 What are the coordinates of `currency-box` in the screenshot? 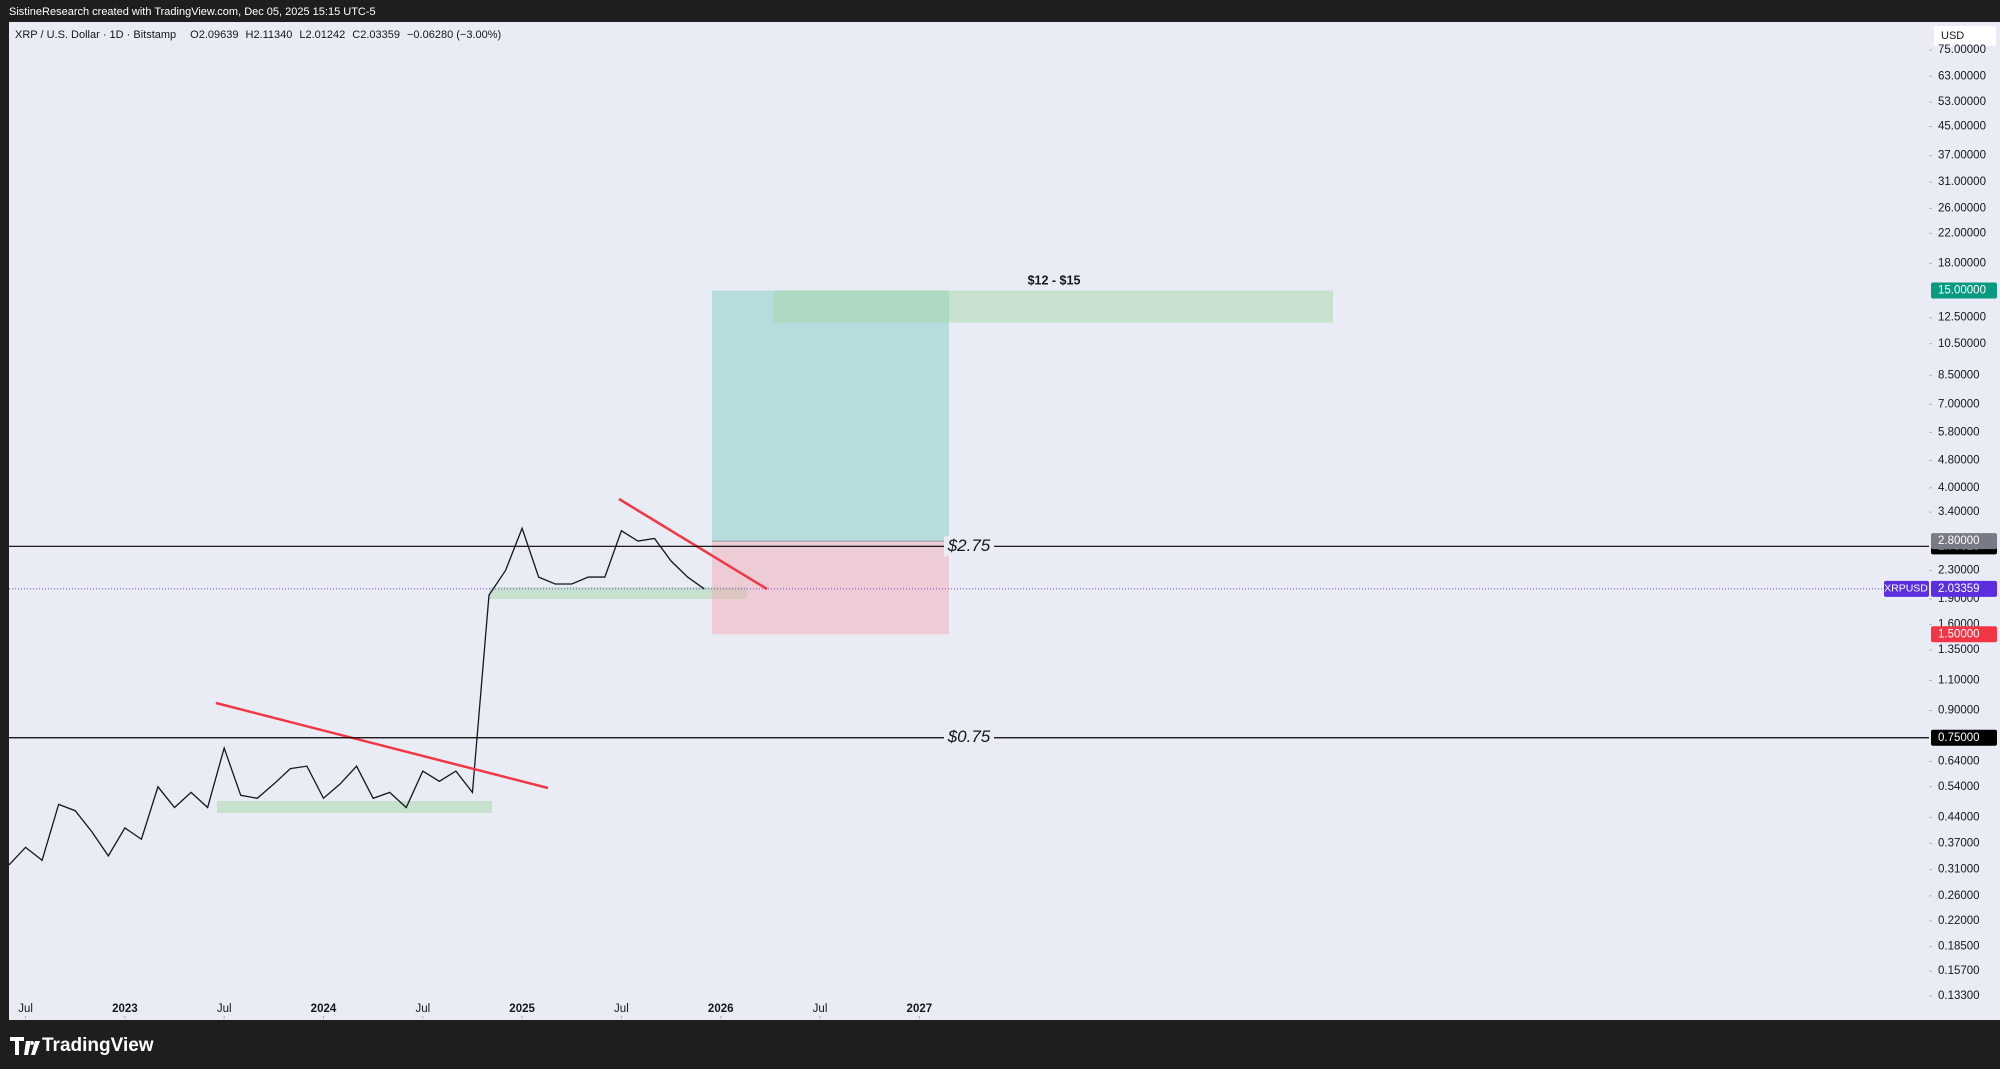 It's located at (1965, 36).